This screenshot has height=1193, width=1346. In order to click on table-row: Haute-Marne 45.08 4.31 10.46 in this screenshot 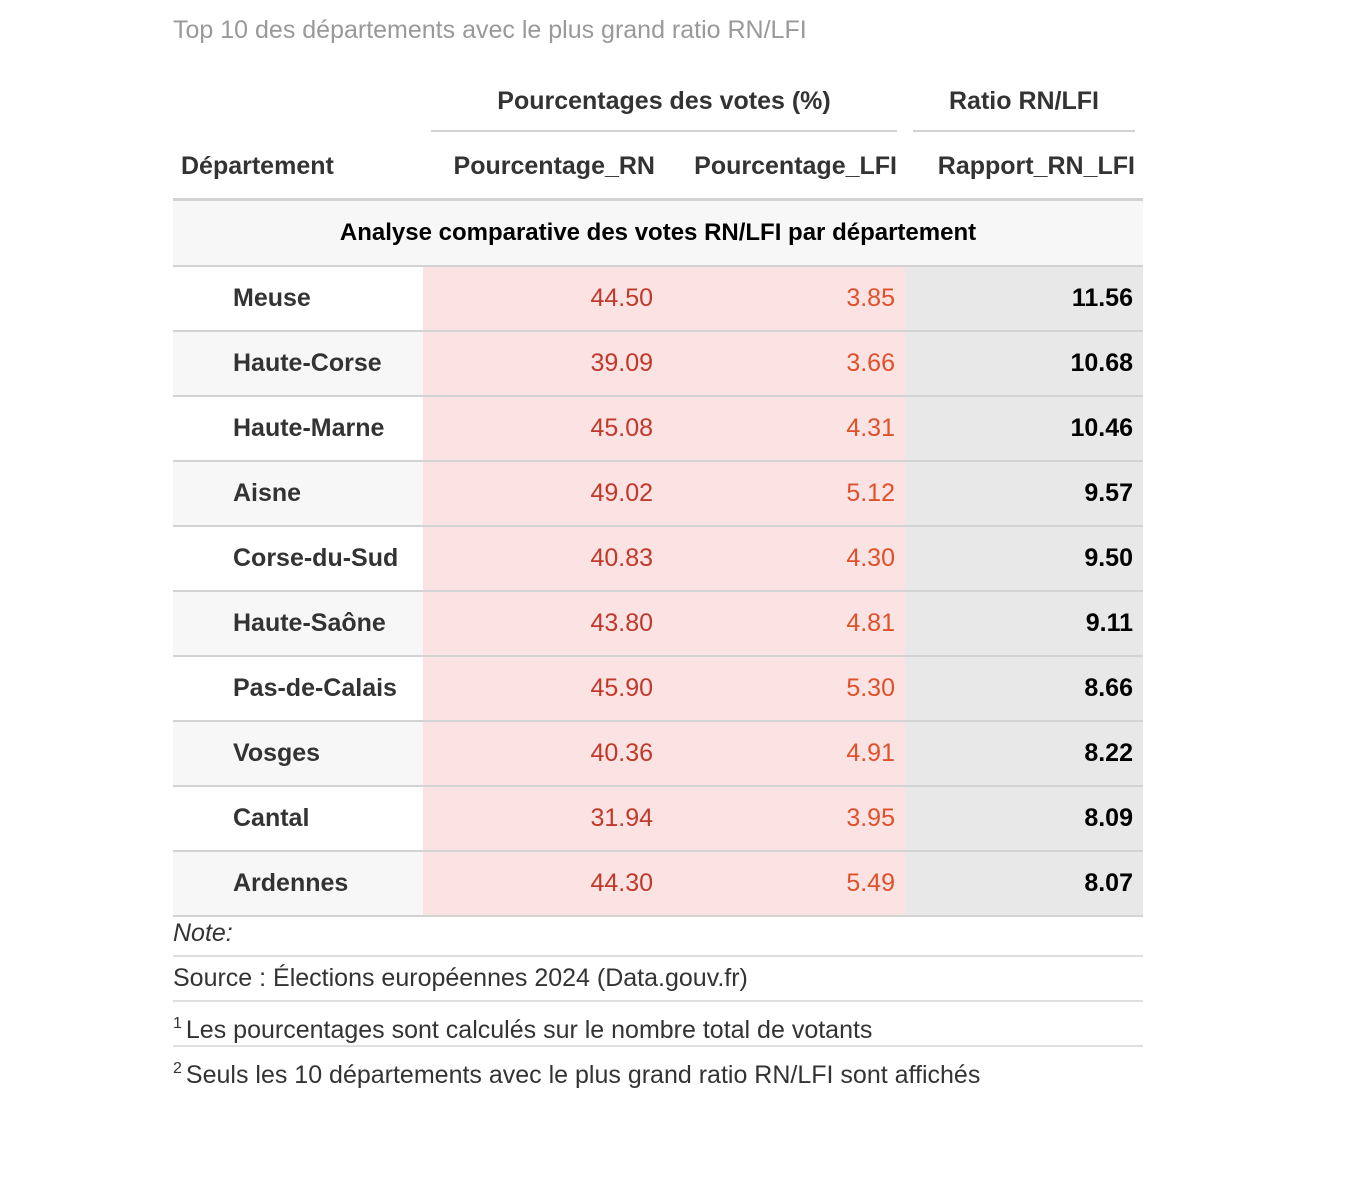, I will do `click(658, 429)`.